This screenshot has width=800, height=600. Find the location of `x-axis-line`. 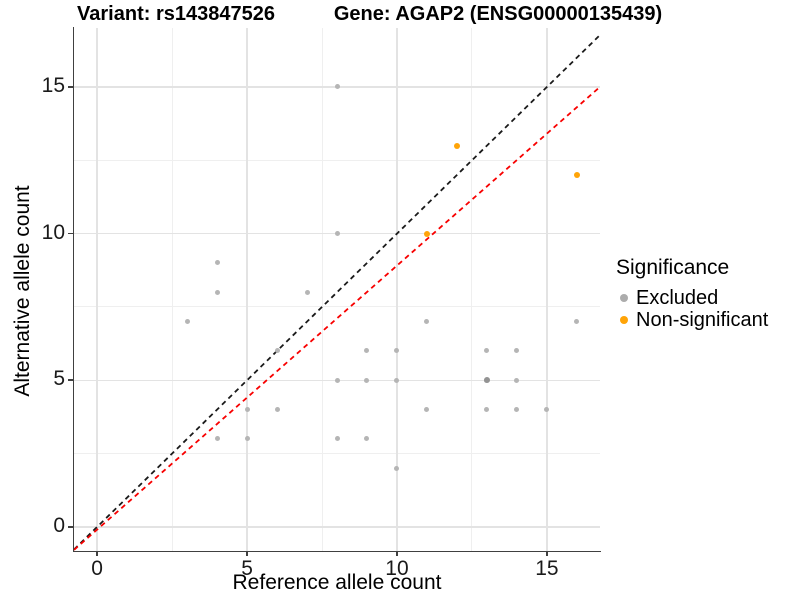

x-axis-line is located at coordinates (336, 551).